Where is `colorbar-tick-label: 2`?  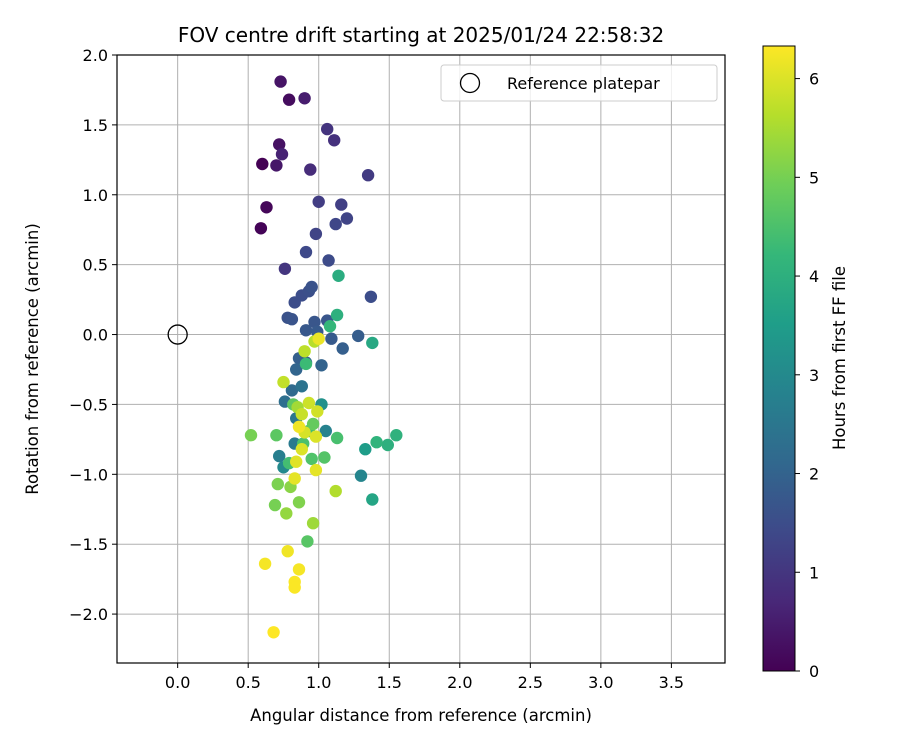 colorbar-tick-label: 2 is located at coordinates (814, 474).